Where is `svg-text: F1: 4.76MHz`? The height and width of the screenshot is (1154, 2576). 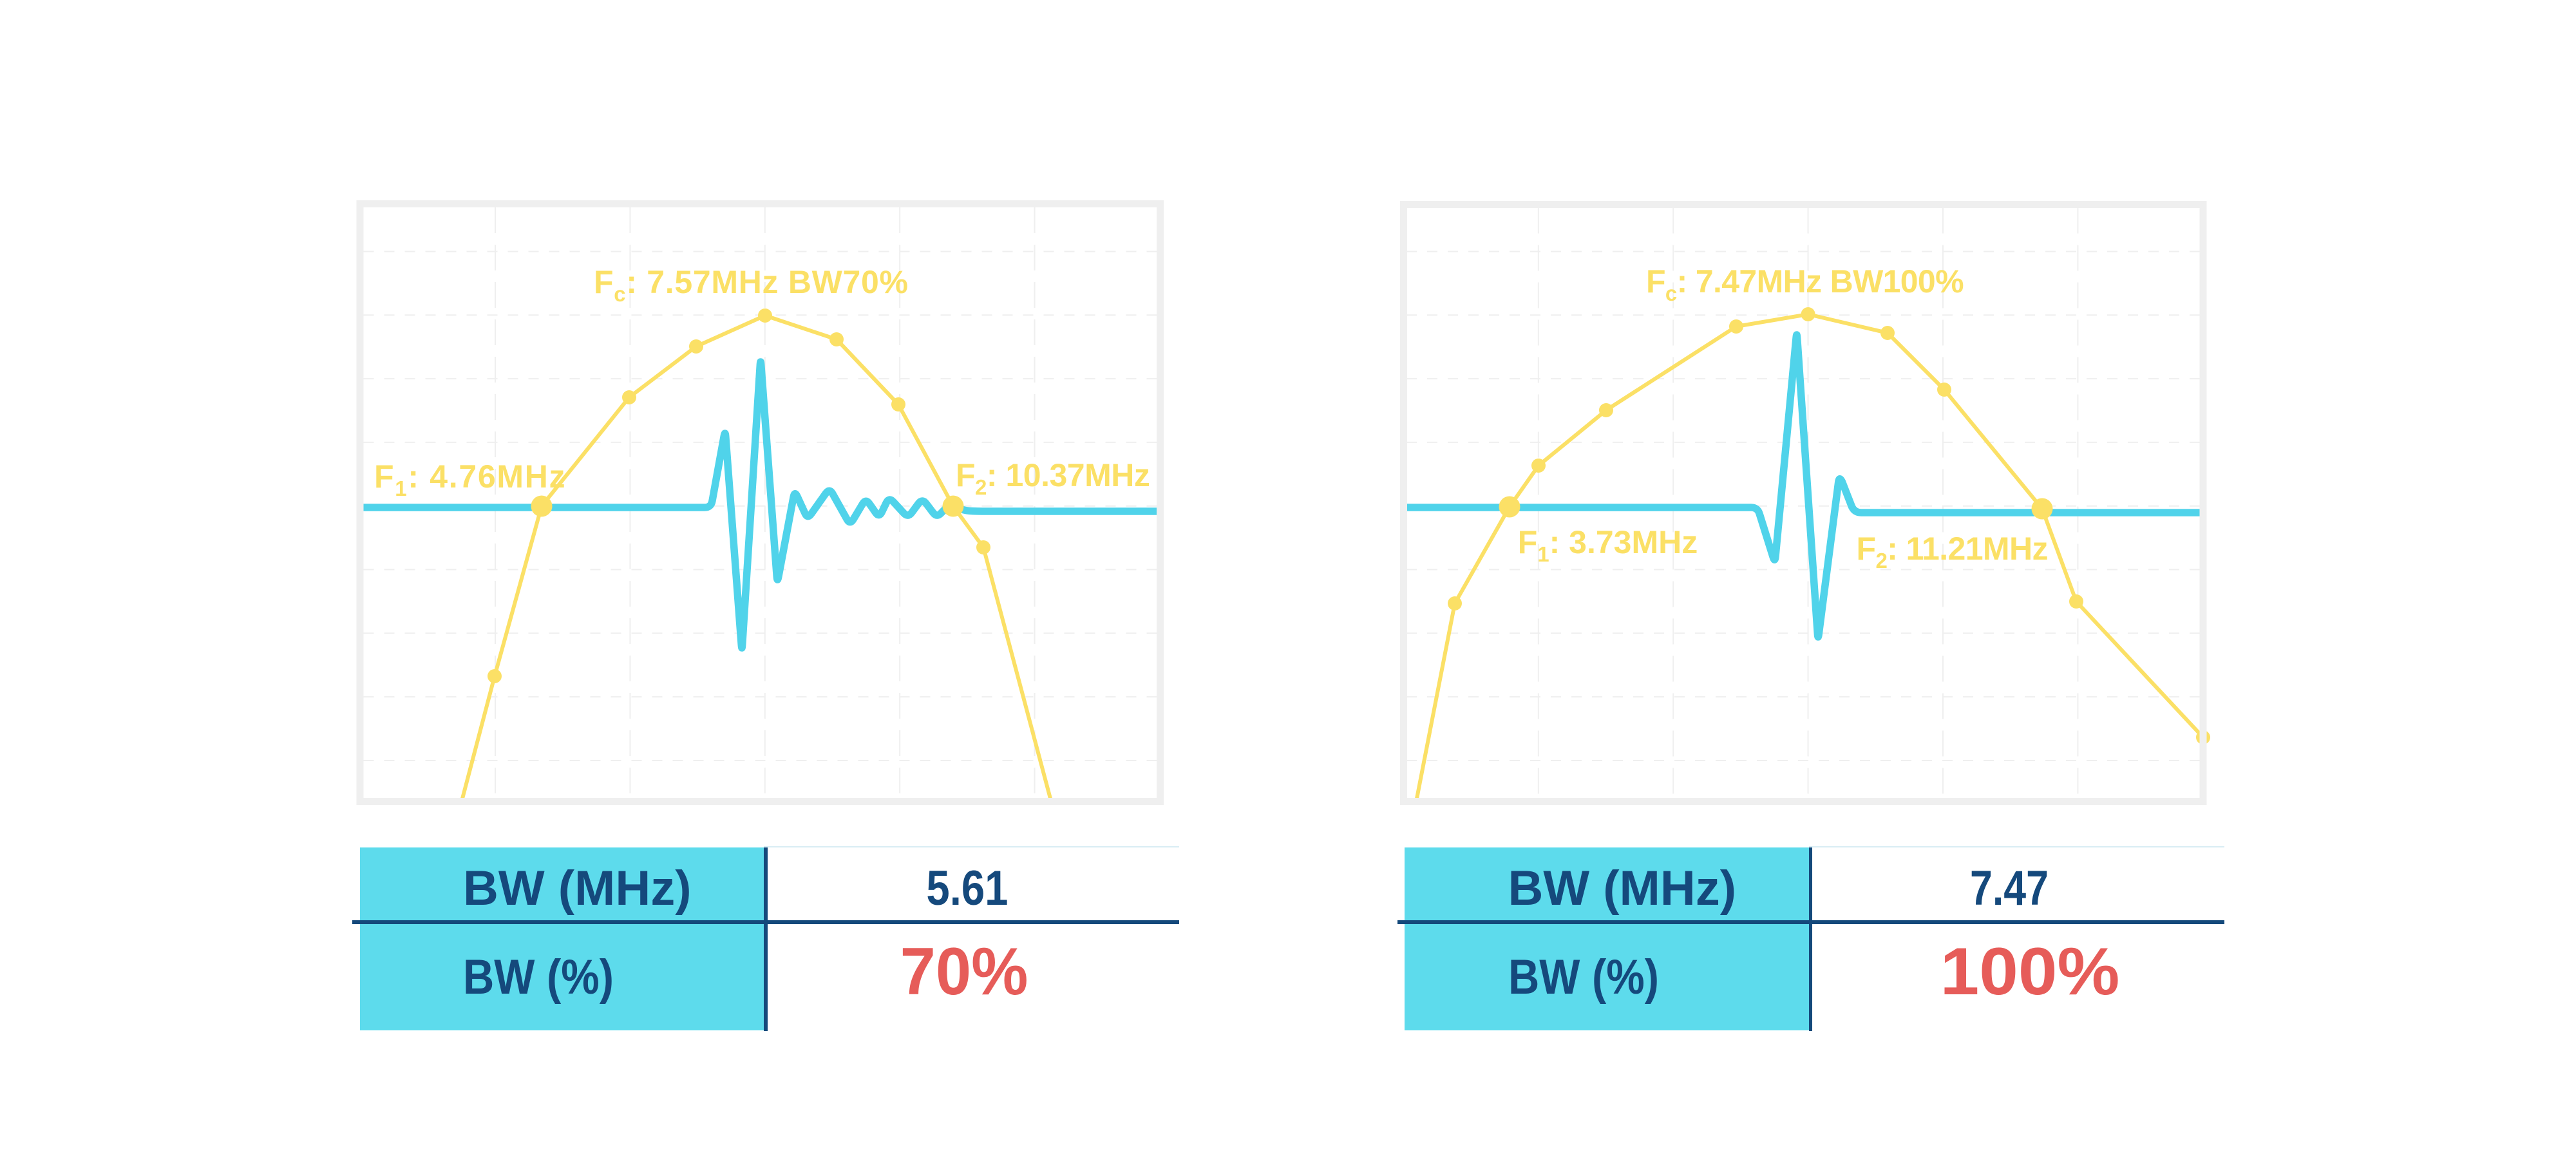
svg-text: F1: 4.76MHz is located at coordinates (470, 480).